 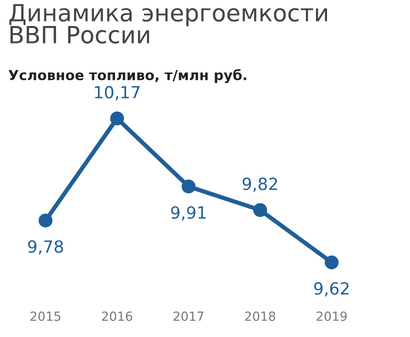 I want to click on x-tick-label: 2019, so click(x=331, y=316).